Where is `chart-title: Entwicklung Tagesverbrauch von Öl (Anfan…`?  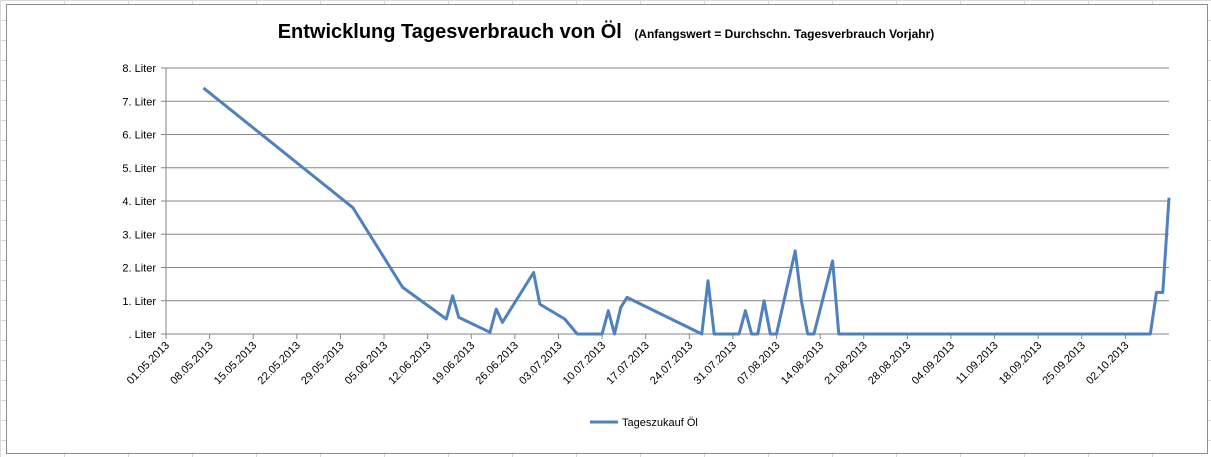 chart-title: Entwicklung Tagesverbrauch von Öl (Anfan… is located at coordinates (606, 31).